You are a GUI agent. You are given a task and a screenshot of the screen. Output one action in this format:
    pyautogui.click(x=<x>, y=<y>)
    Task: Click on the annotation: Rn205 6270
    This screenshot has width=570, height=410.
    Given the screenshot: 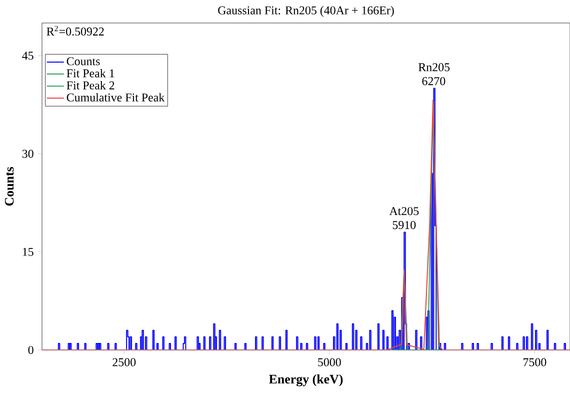 What is the action you would take?
    pyautogui.click(x=434, y=74)
    